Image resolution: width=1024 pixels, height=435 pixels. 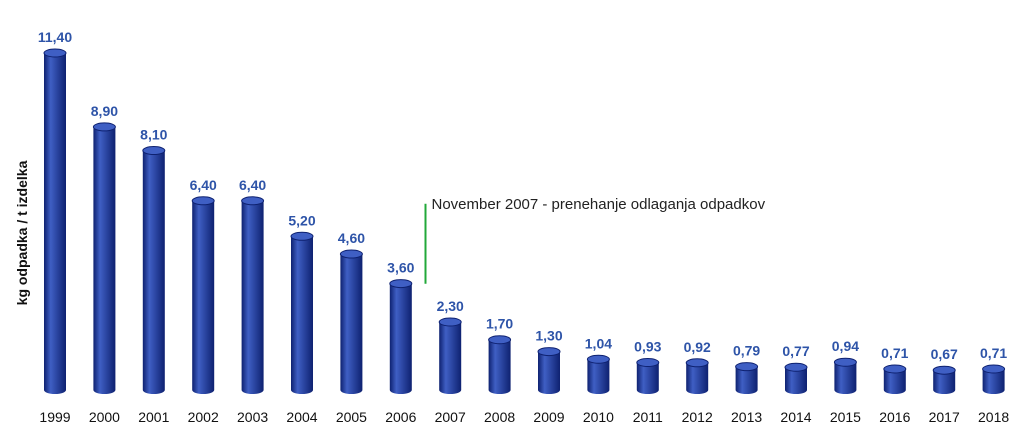 I want to click on bar-top-1999, so click(x=55, y=53).